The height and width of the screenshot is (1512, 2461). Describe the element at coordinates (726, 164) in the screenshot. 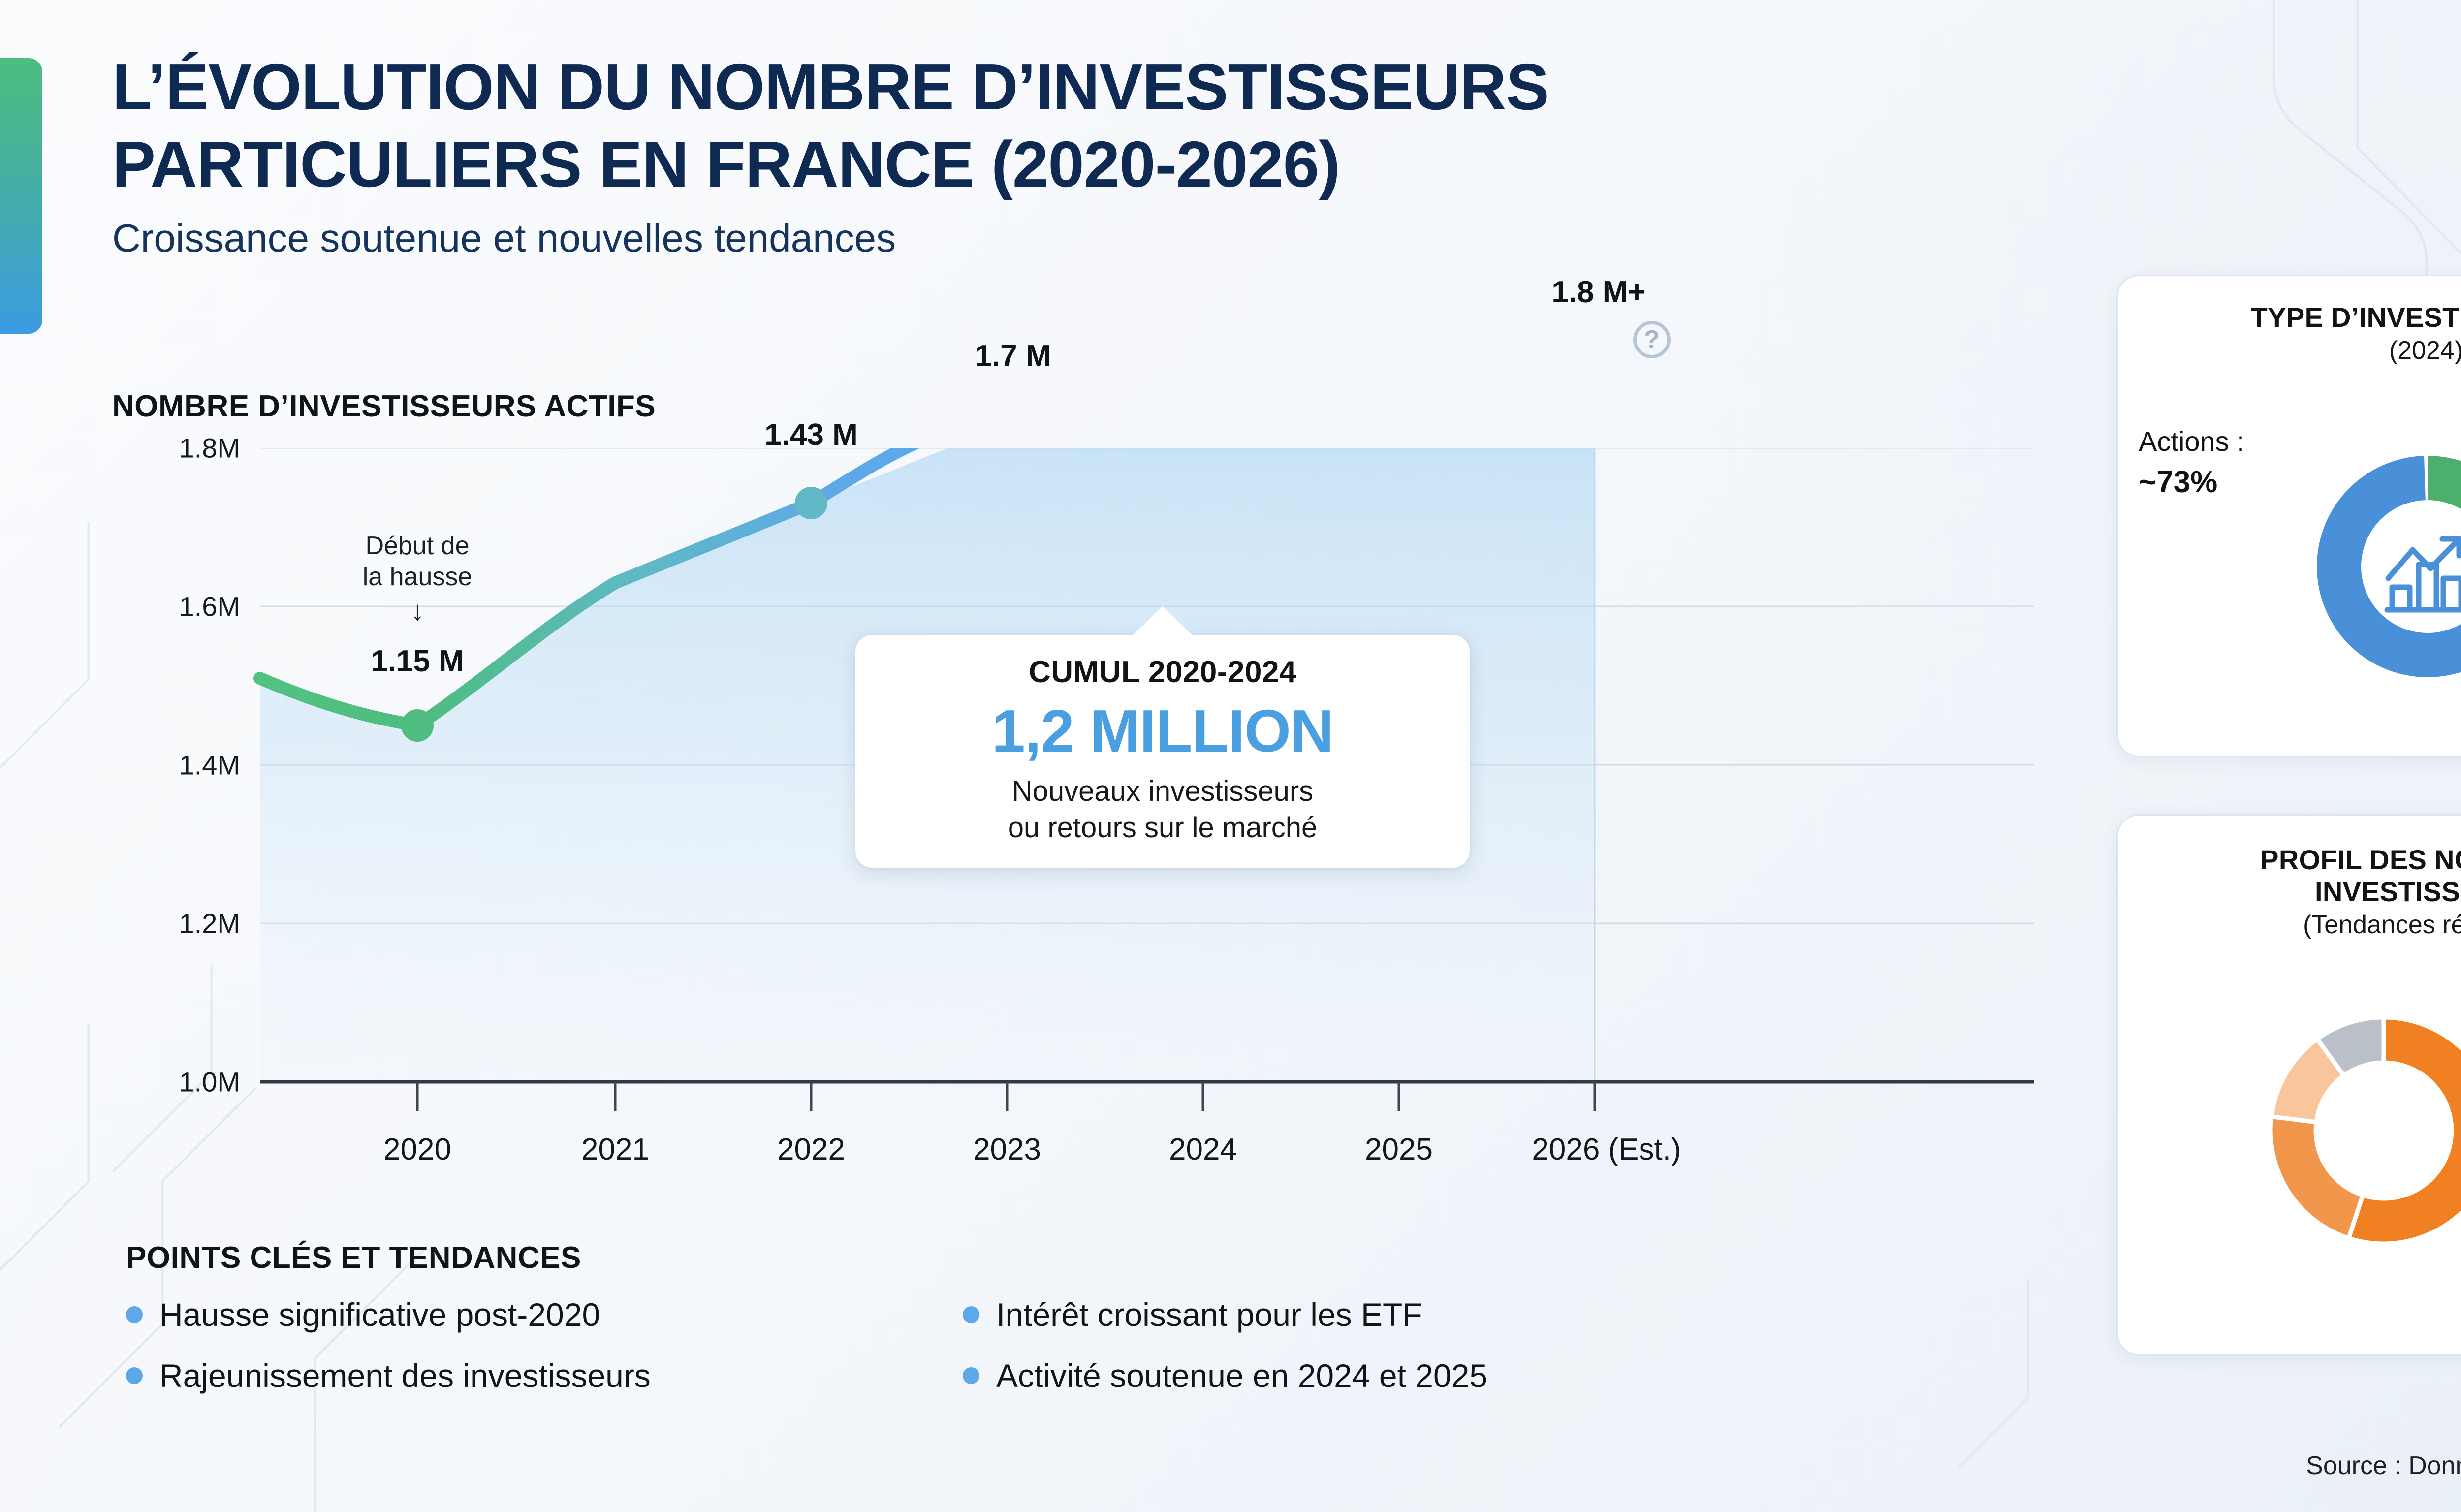

I see `page-title-line2: PARTICULIERS EN FRANCE (2020-2026)` at that location.